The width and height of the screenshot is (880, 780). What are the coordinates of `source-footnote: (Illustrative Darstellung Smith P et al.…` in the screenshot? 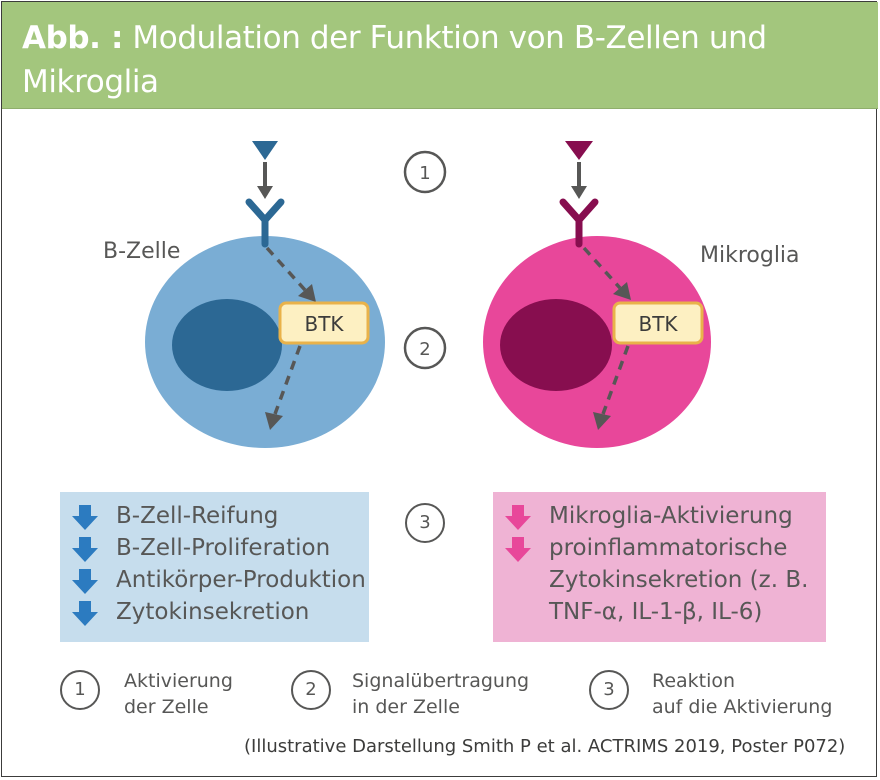 It's located at (545, 746).